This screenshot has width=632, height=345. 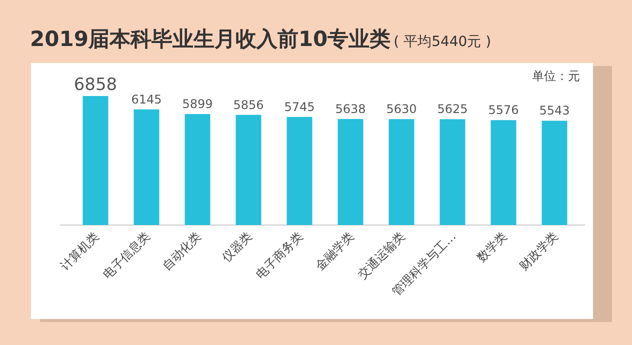 I want to click on x-tick-label: 金融学类, so click(x=334, y=251).